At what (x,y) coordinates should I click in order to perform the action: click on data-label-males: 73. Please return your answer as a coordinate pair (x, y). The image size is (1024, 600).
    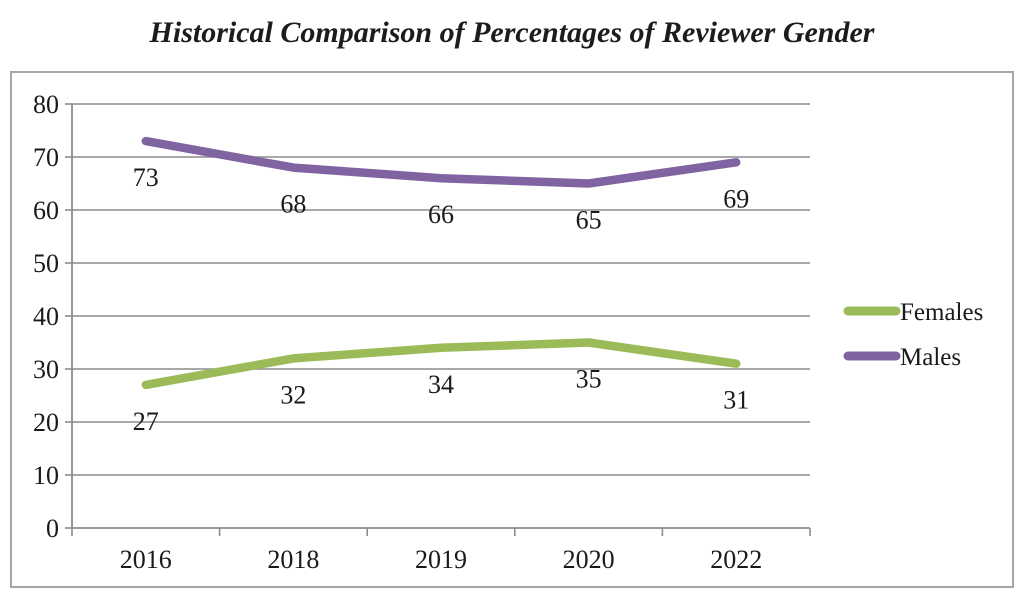
    Looking at the image, I should click on (146, 177).